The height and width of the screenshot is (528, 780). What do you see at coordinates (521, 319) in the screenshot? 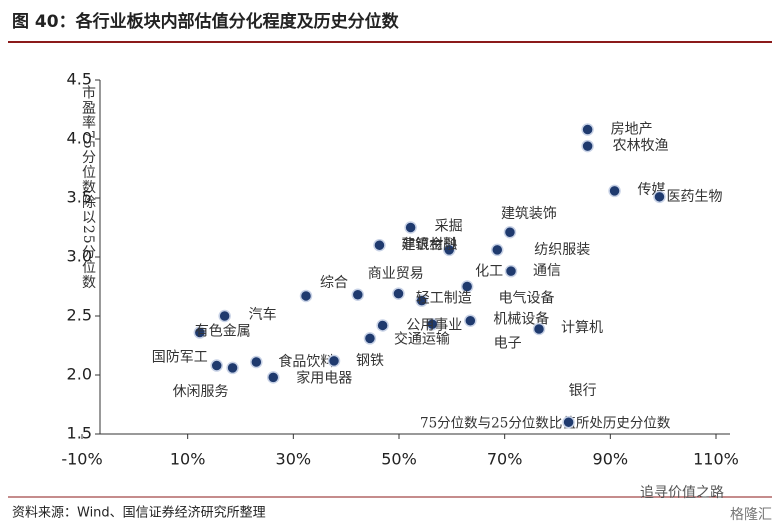
I see `point-label: 机械设备` at bounding box center [521, 319].